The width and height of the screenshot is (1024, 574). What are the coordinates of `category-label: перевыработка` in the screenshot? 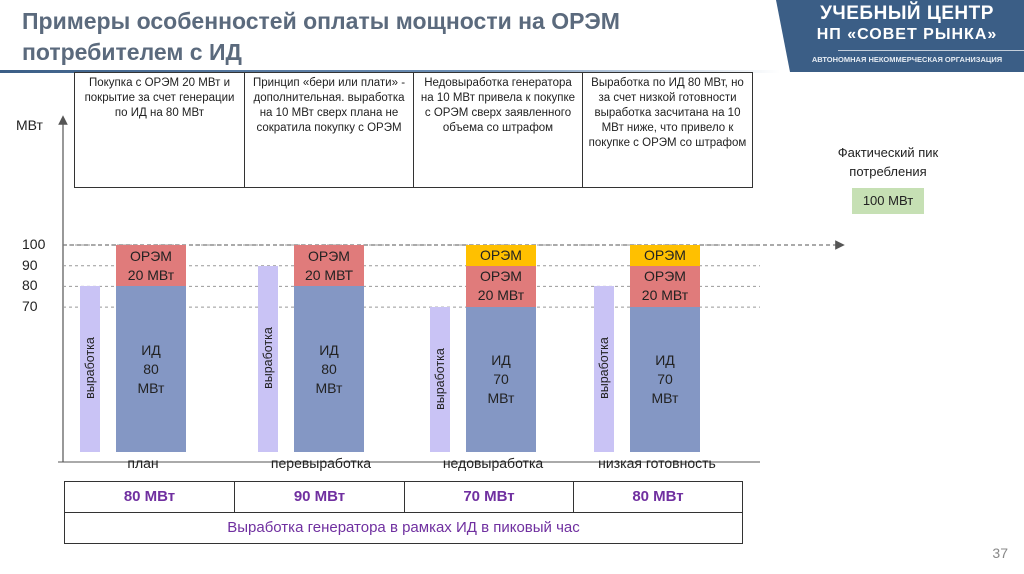 It's located at (321, 463).